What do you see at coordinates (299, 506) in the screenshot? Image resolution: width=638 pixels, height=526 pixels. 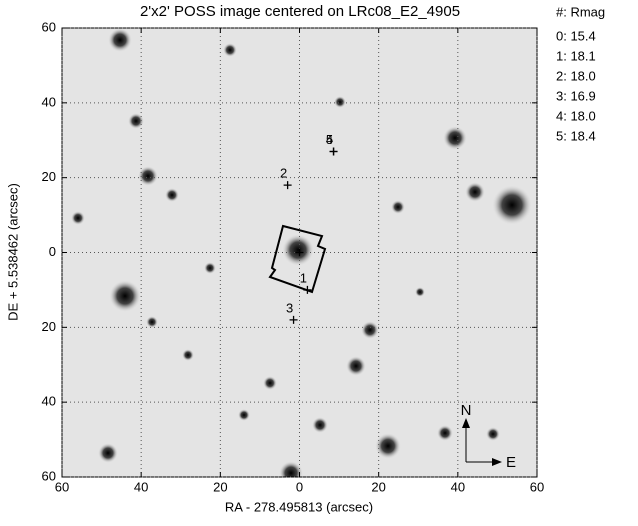 I see `x-axis-label: RA - 278.495813 (arcsec)` at bounding box center [299, 506].